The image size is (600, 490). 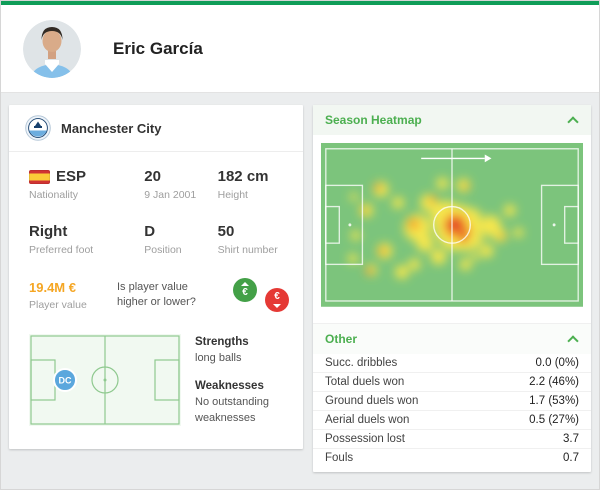 I want to click on heat-blobs, so click(x=435, y=228).